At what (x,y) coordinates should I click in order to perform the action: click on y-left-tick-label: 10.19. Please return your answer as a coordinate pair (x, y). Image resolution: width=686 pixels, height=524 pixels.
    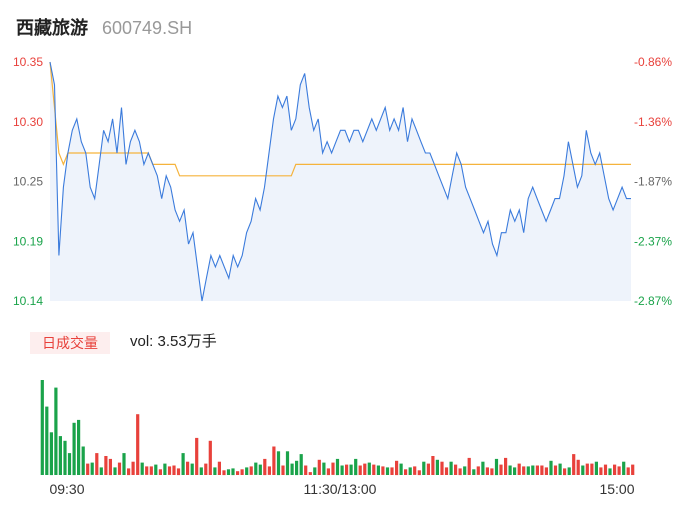
    Looking at the image, I should click on (28, 241).